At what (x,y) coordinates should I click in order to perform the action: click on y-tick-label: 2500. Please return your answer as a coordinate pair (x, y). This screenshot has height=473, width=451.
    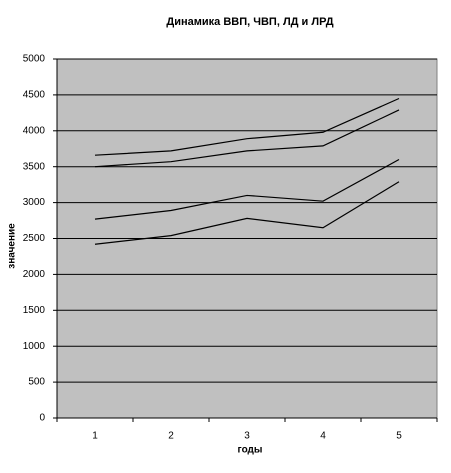
    Looking at the image, I should click on (34, 238).